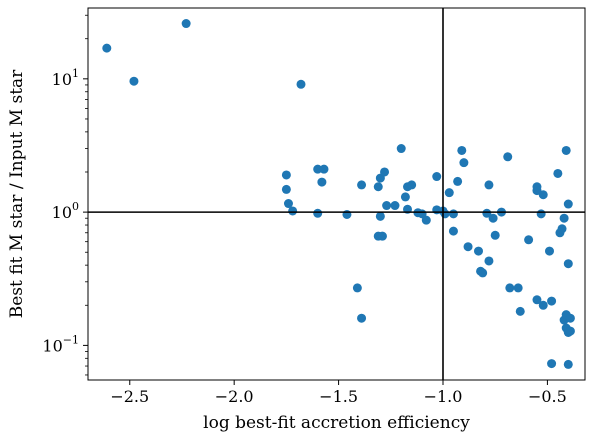 This screenshot has height=440, width=594. Describe the element at coordinates (17, 193) in the screenshot. I see `y-axis-label: Best fit M star / Input M star` at that location.